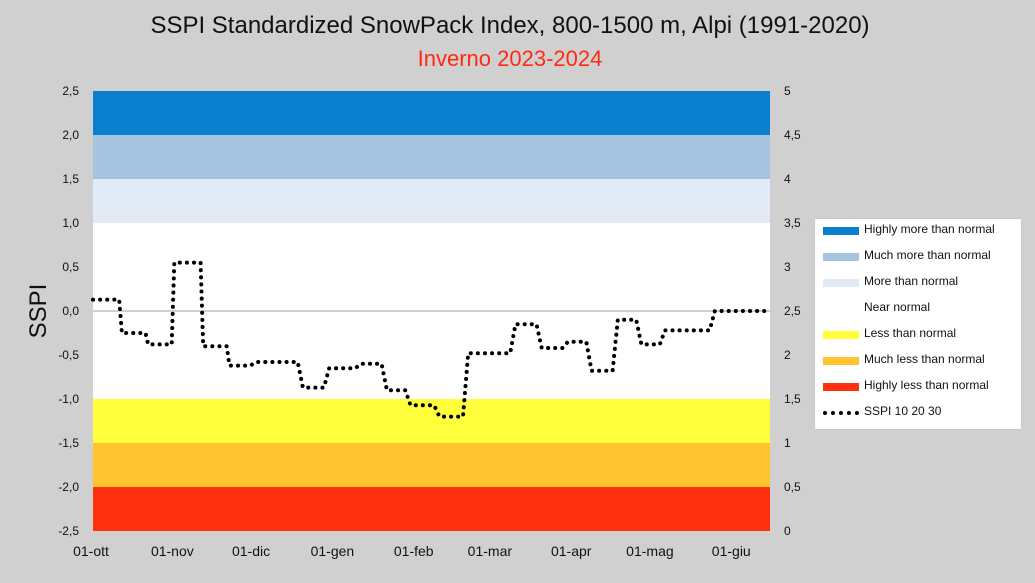 The width and height of the screenshot is (1035, 583). Describe the element at coordinates (91, 551) in the screenshot. I see `x-tick-label: 01-ott` at that location.